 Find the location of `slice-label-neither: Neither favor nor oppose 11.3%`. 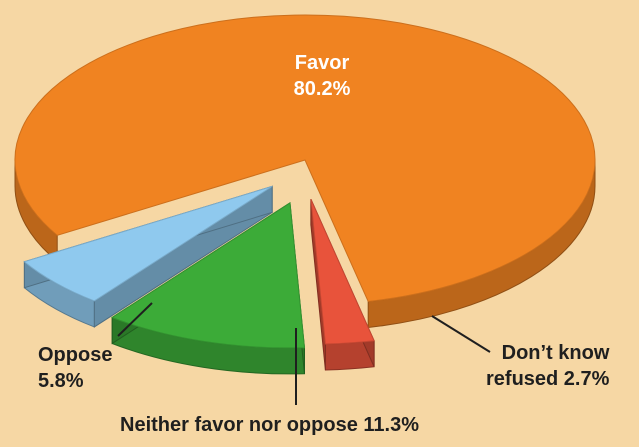

slice-label-neither: Neither favor nor oppose 11.3% is located at coordinates (269, 425).